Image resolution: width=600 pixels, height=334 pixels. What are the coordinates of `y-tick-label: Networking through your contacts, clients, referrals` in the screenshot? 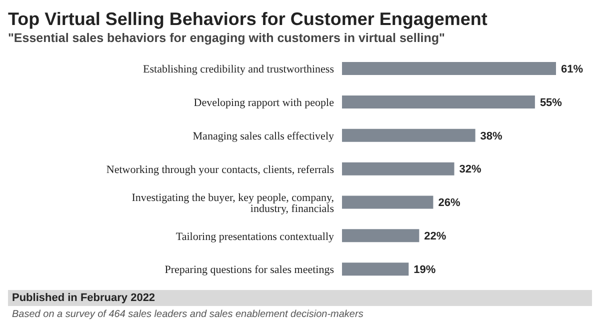 It's located at (220, 170).